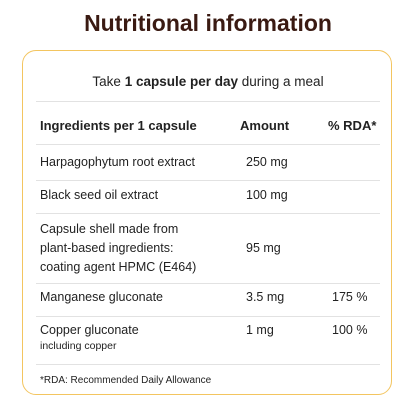 This screenshot has width=416, height=416. Describe the element at coordinates (109, 229) in the screenshot. I see `ingredient-name: Capsule shell made from` at that location.